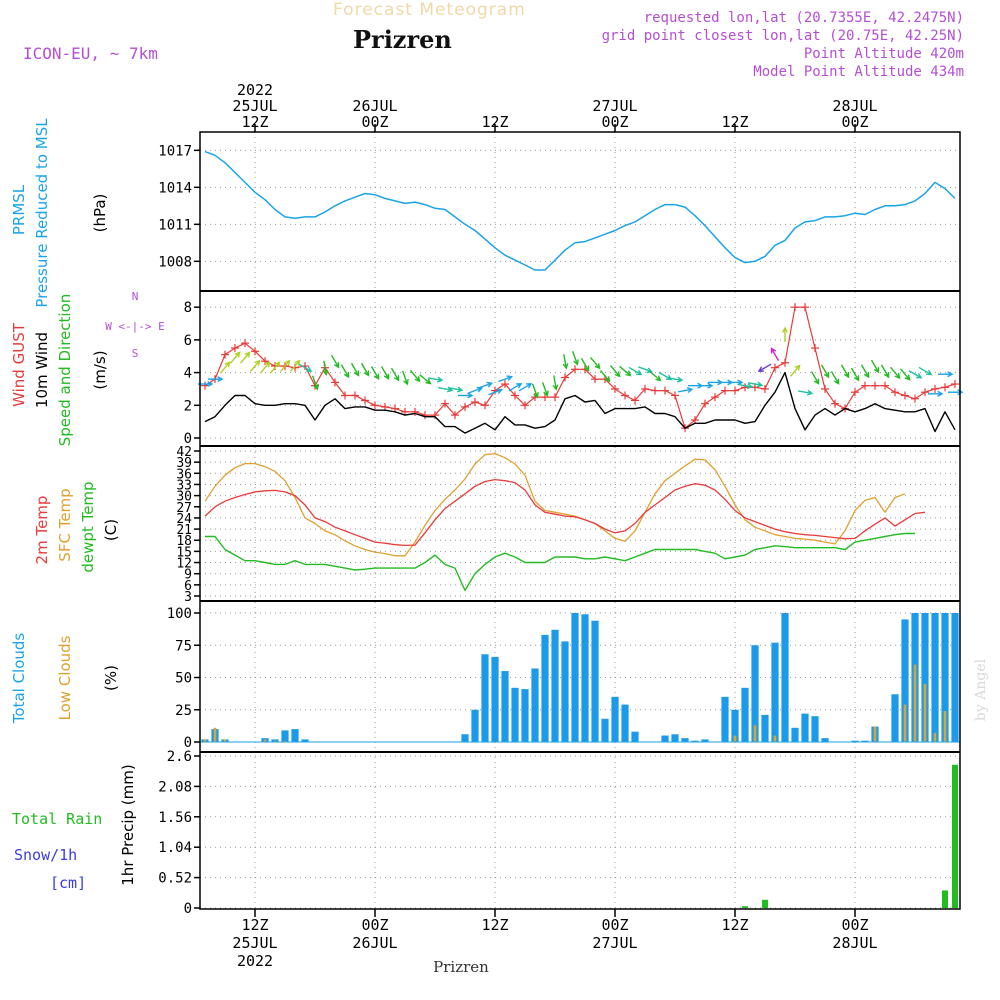 The width and height of the screenshot is (1000, 1000). What do you see at coordinates (90, 53) in the screenshot?
I see `model-label: ICON-EU, ~ 7km` at bounding box center [90, 53].